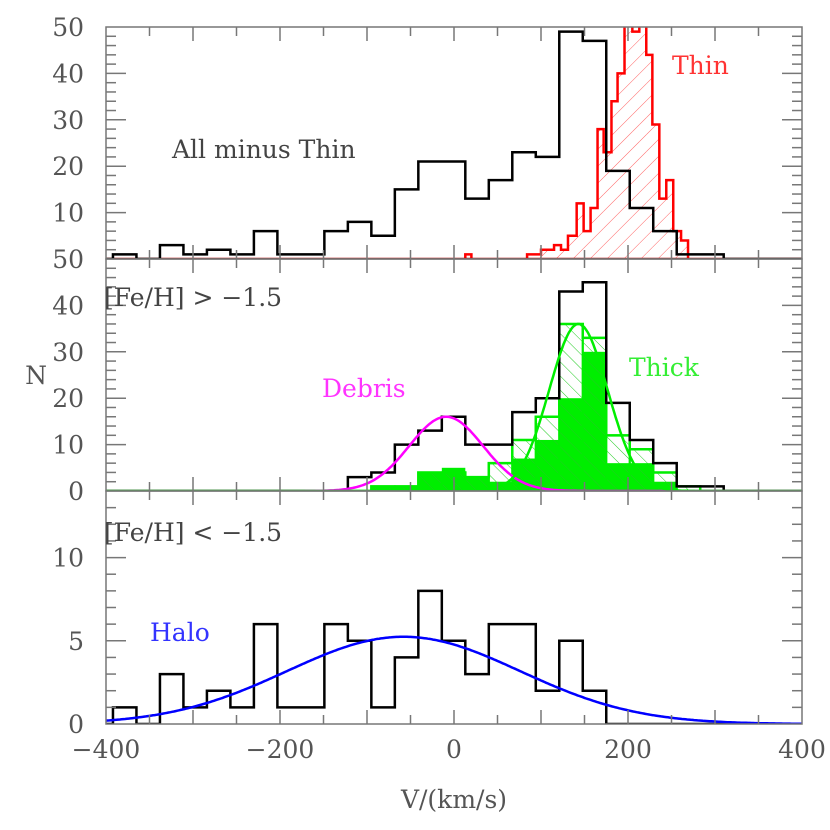 Image resolution: width=830 pixels, height=830 pixels. I want to click on annotation-all-minus-thin: All minus Thin, so click(263, 149).